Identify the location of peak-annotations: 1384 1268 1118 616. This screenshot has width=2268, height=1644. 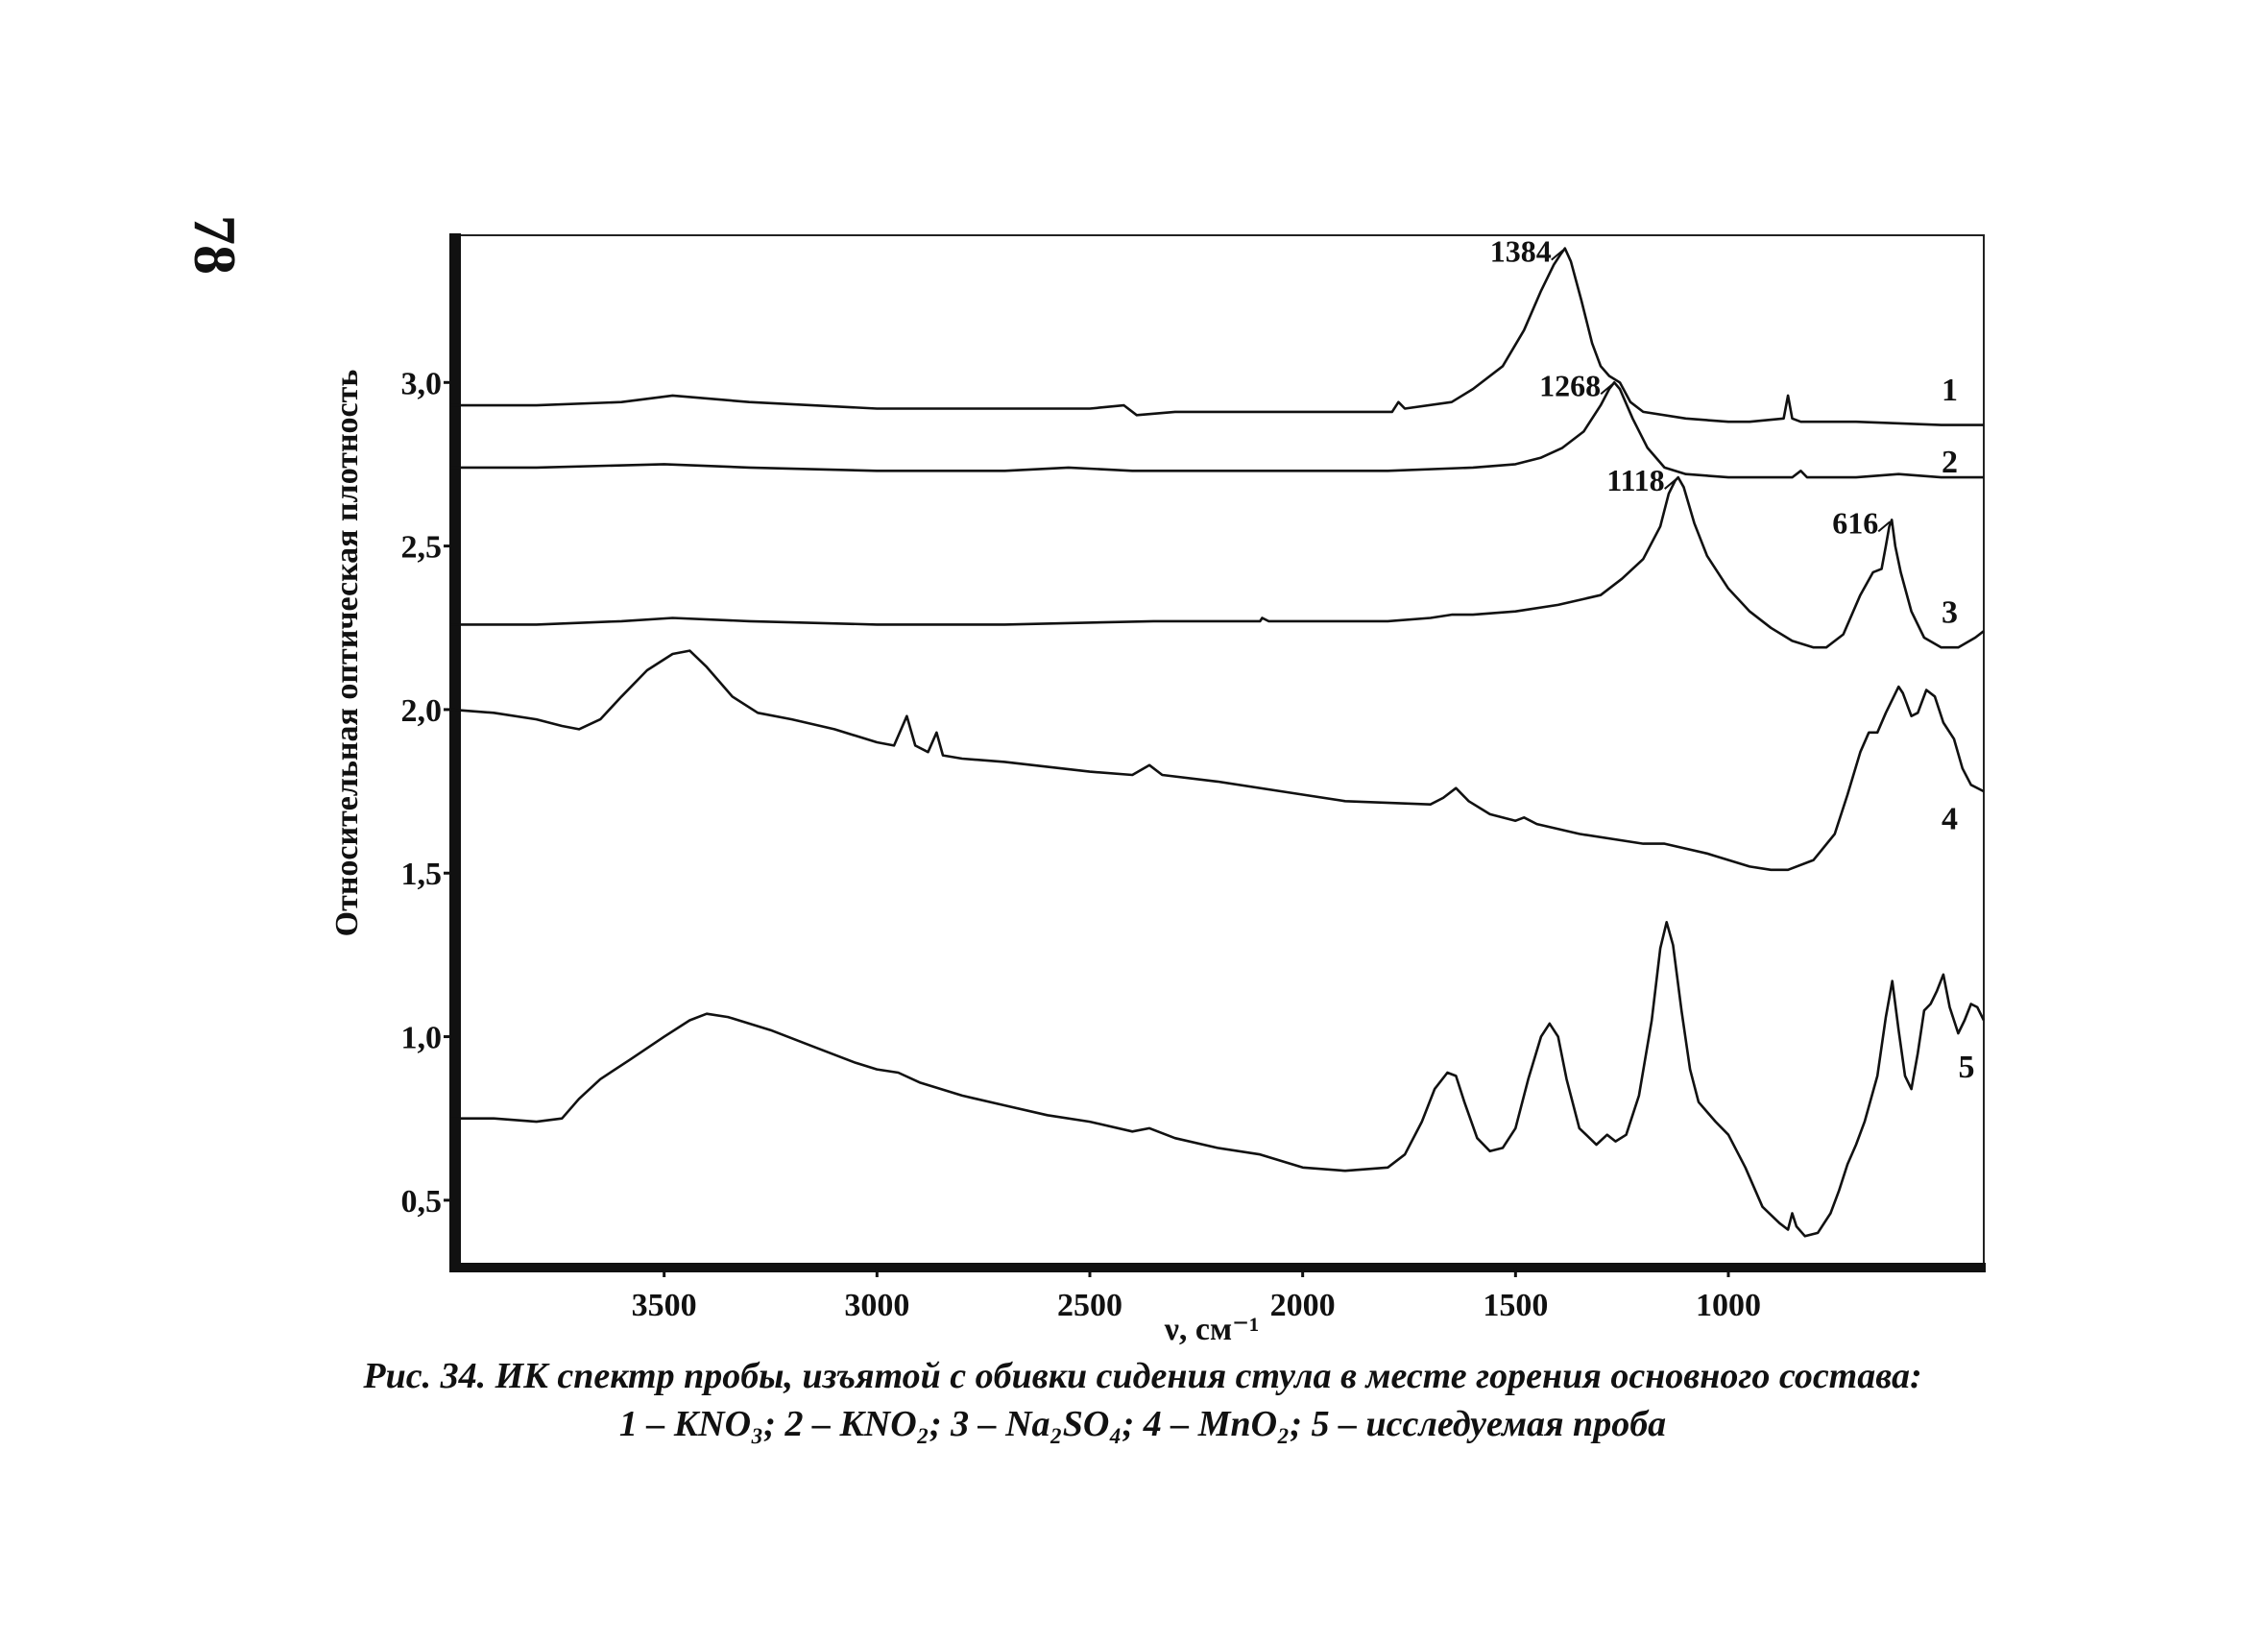
(1690, 387).